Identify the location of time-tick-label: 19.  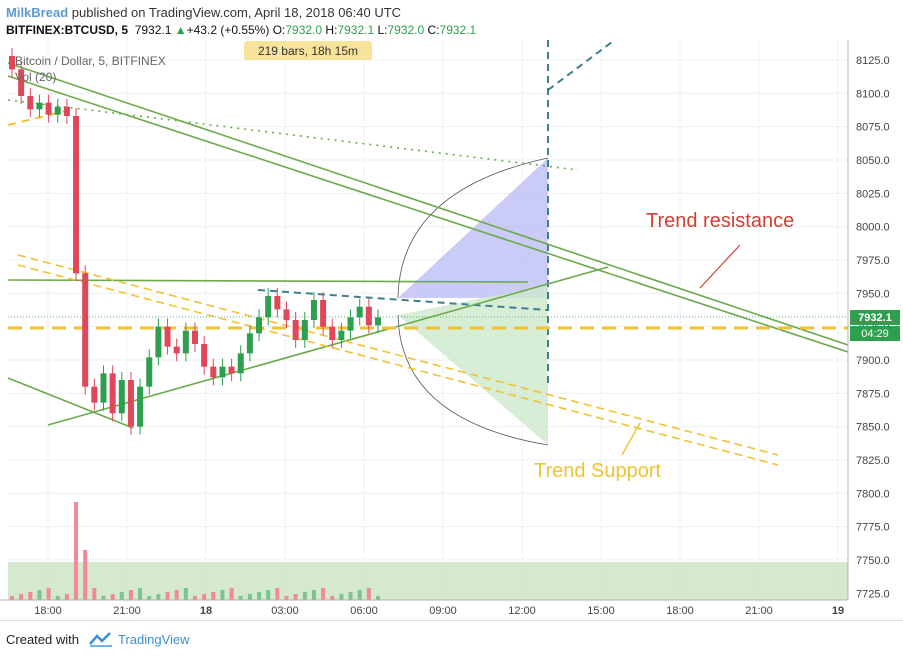
(838, 611).